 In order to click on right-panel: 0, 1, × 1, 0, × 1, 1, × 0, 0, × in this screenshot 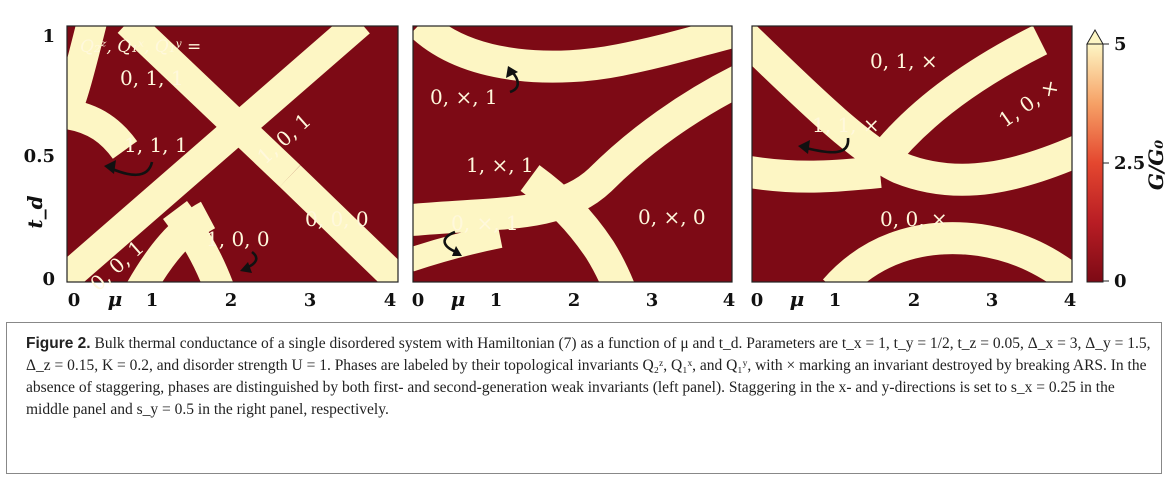, I will do `click(912, 154)`.